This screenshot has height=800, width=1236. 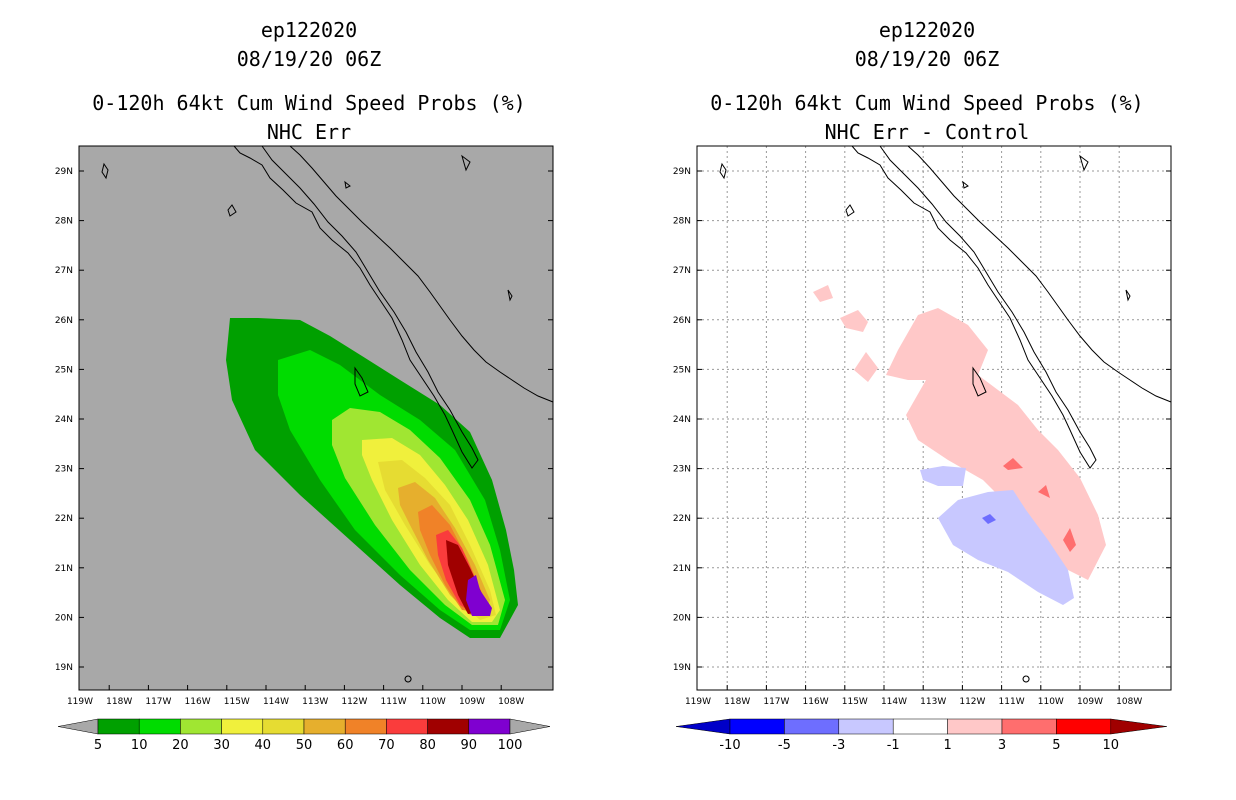 What do you see at coordinates (682, 420) in the screenshot?
I see `lat-tick-label: 24N` at bounding box center [682, 420].